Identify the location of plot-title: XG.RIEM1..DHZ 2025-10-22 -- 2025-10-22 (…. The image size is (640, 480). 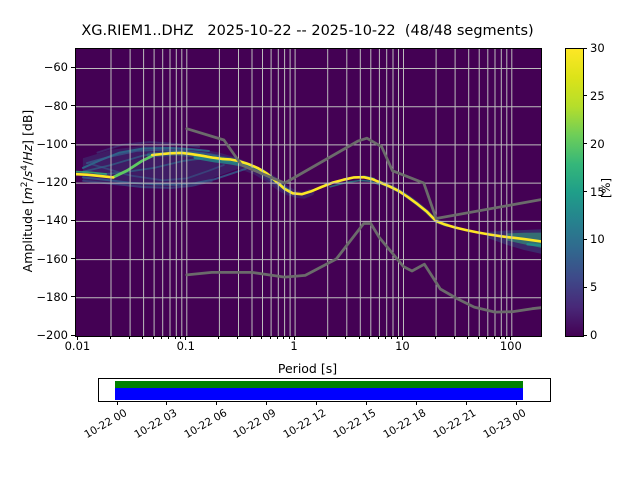
(307, 31).